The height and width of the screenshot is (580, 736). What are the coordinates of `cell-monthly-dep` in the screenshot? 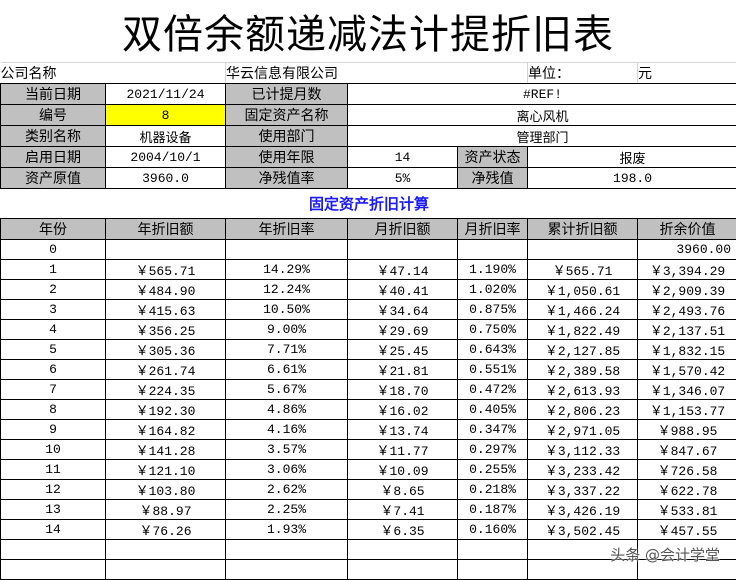 It's located at (403, 550).